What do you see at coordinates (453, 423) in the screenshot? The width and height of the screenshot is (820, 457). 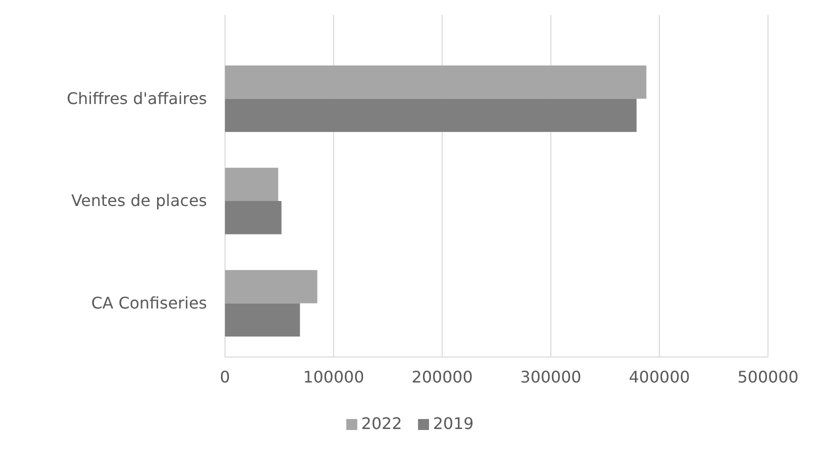 I see `legend-label: 2019` at bounding box center [453, 423].